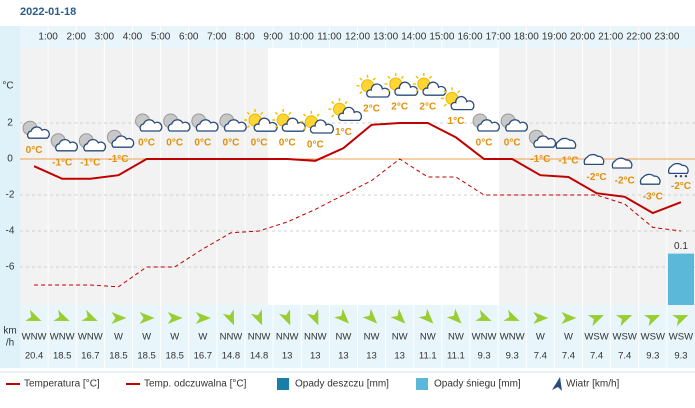 This screenshot has height=408, width=695. What do you see at coordinates (498, 37) in the screenshot?
I see `x-tick-label: 17:00` at bounding box center [498, 37].